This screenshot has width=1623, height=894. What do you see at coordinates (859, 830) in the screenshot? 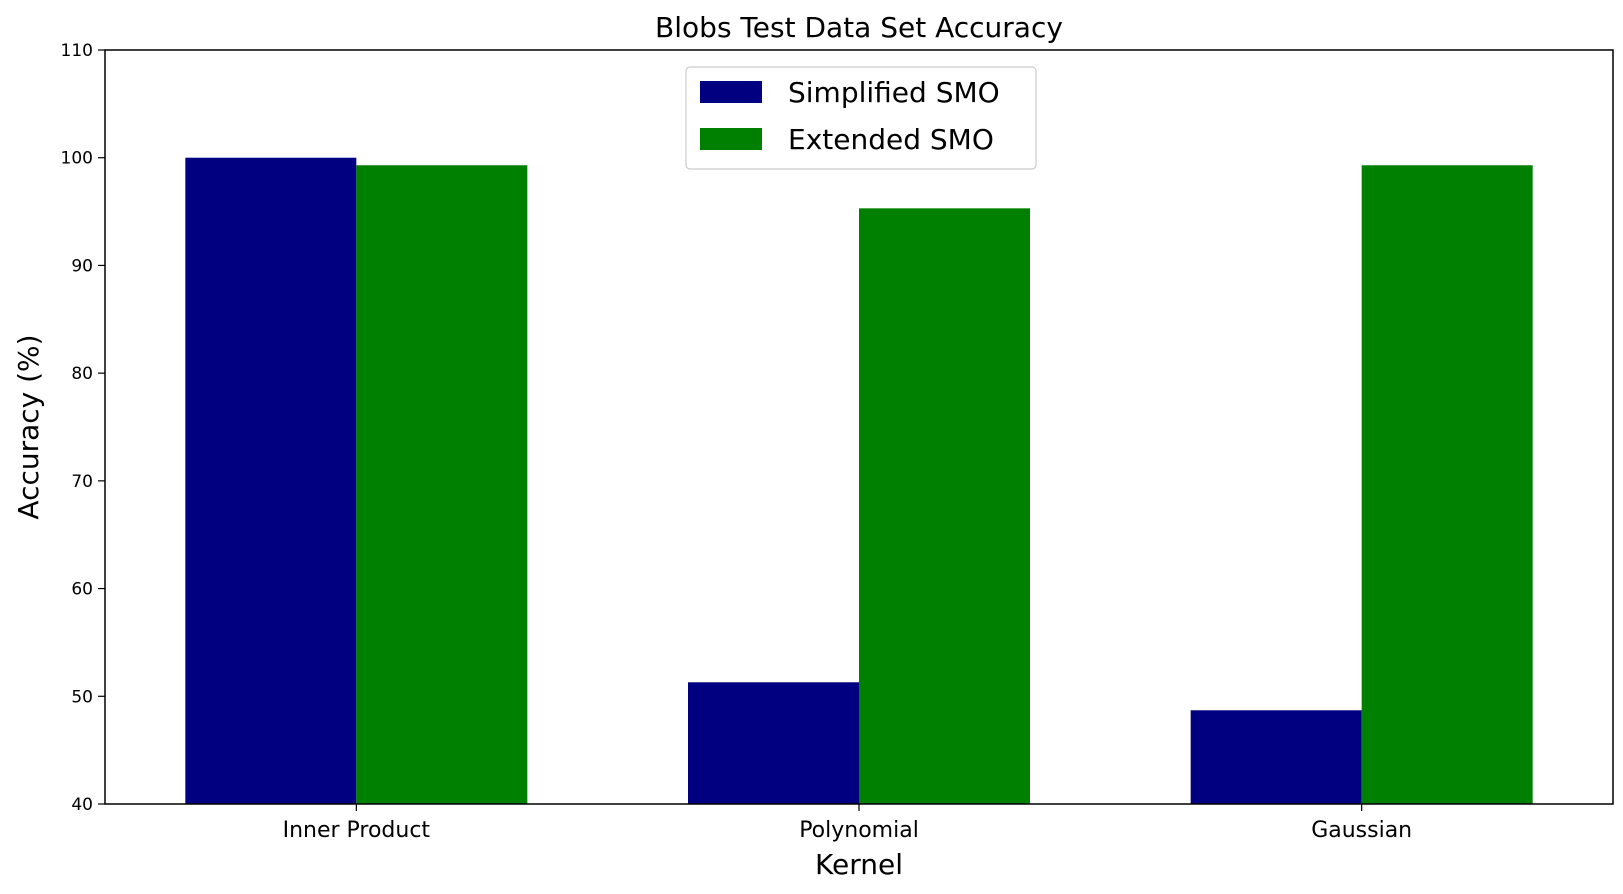
I see `x-tick-label: Polynomial` at bounding box center [859, 830].